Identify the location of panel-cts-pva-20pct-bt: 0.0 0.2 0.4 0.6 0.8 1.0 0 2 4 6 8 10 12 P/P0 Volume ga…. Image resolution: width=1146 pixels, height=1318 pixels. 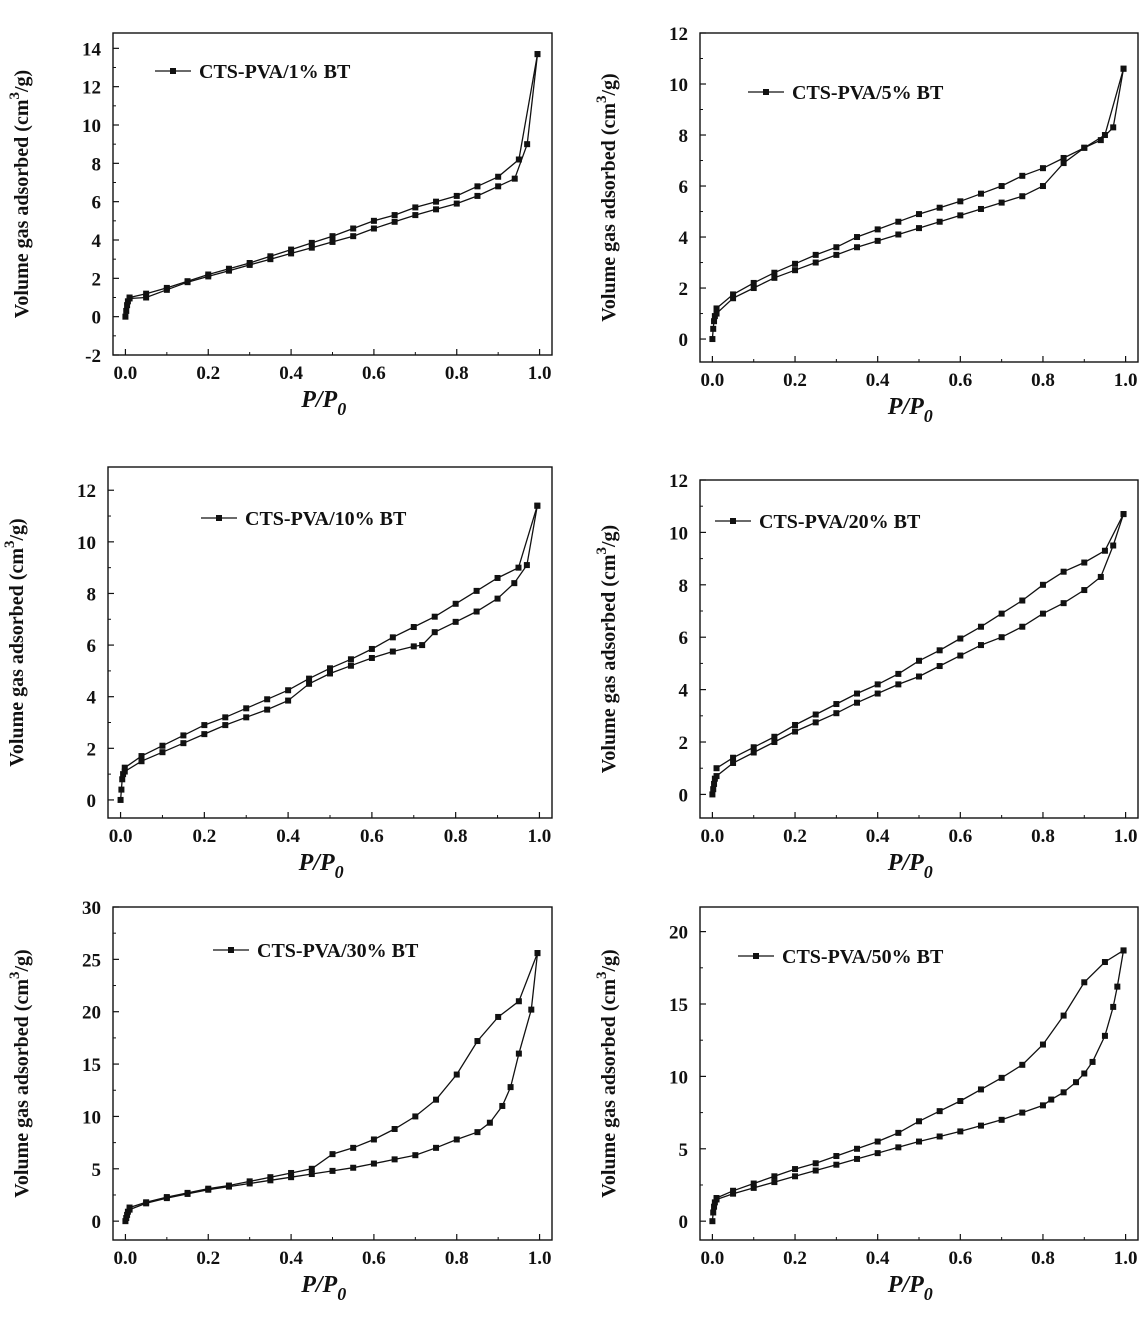
(866, 676).